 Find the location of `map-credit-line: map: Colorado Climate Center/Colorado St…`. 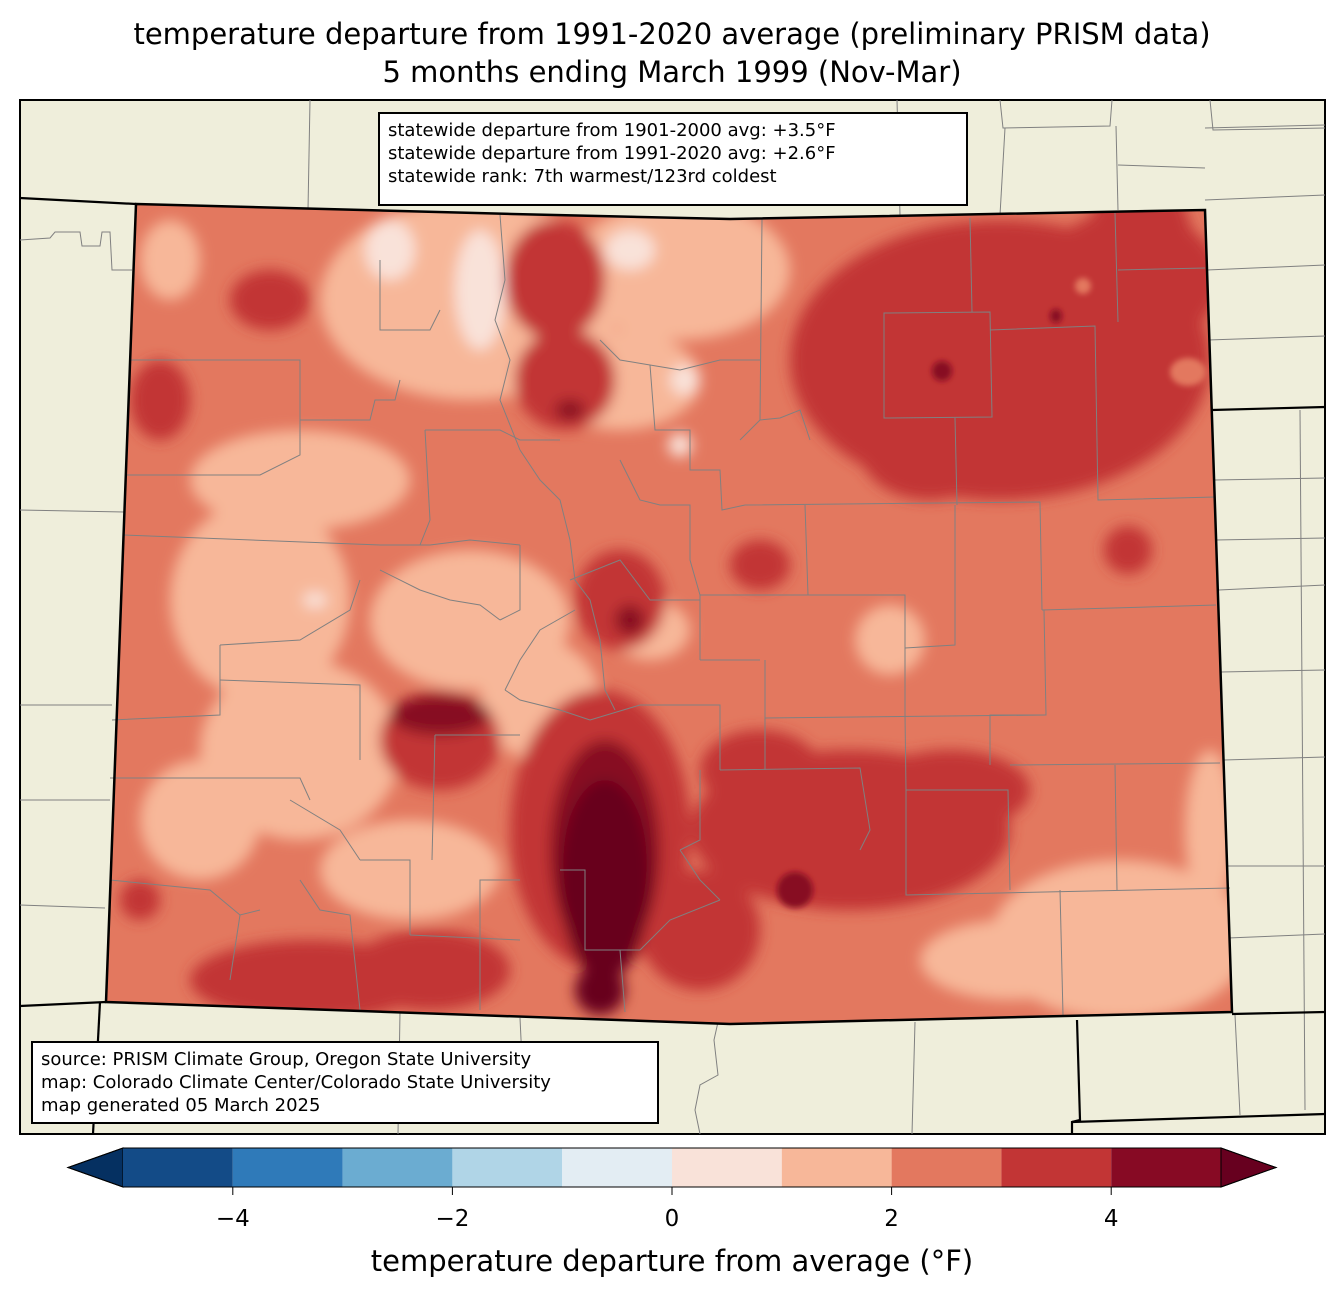

map-credit-line: map: Colorado Climate Center/Colorado St… is located at coordinates (296, 1082).